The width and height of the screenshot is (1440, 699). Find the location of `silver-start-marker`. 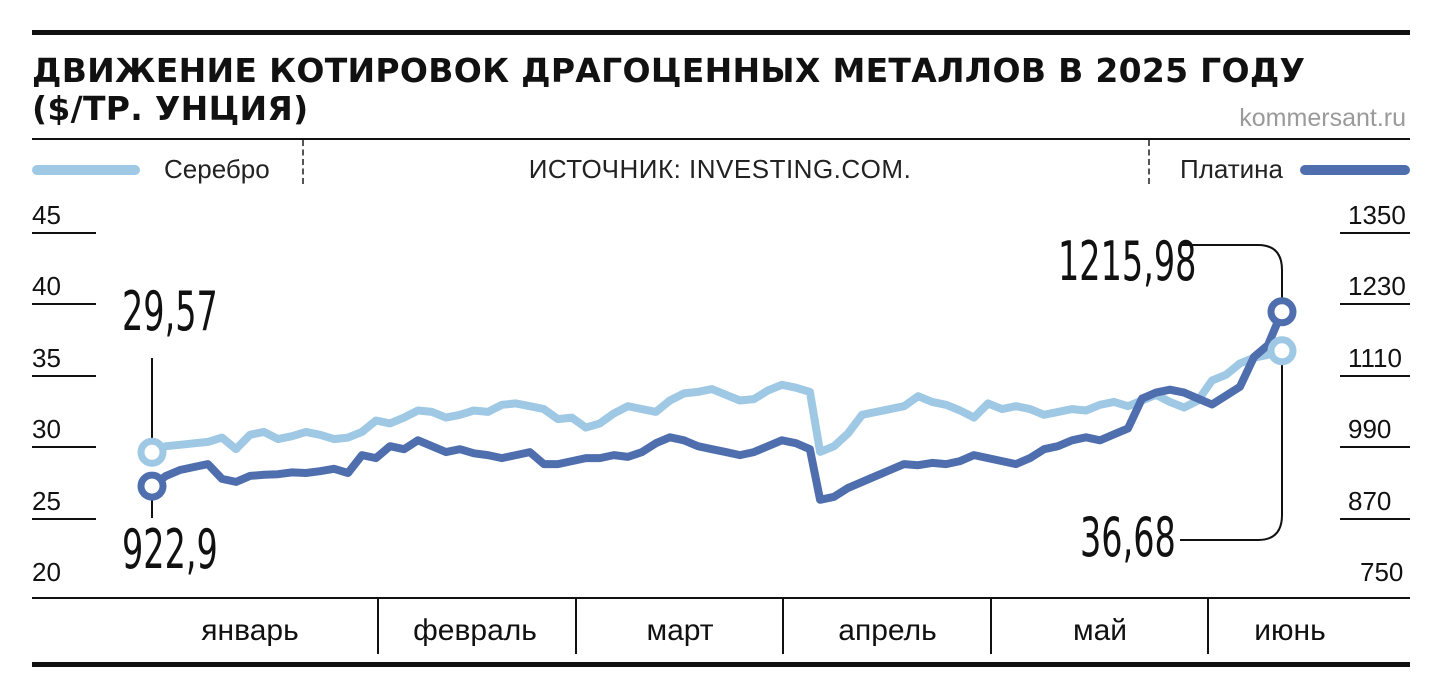

silver-start-marker is located at coordinates (152, 452).